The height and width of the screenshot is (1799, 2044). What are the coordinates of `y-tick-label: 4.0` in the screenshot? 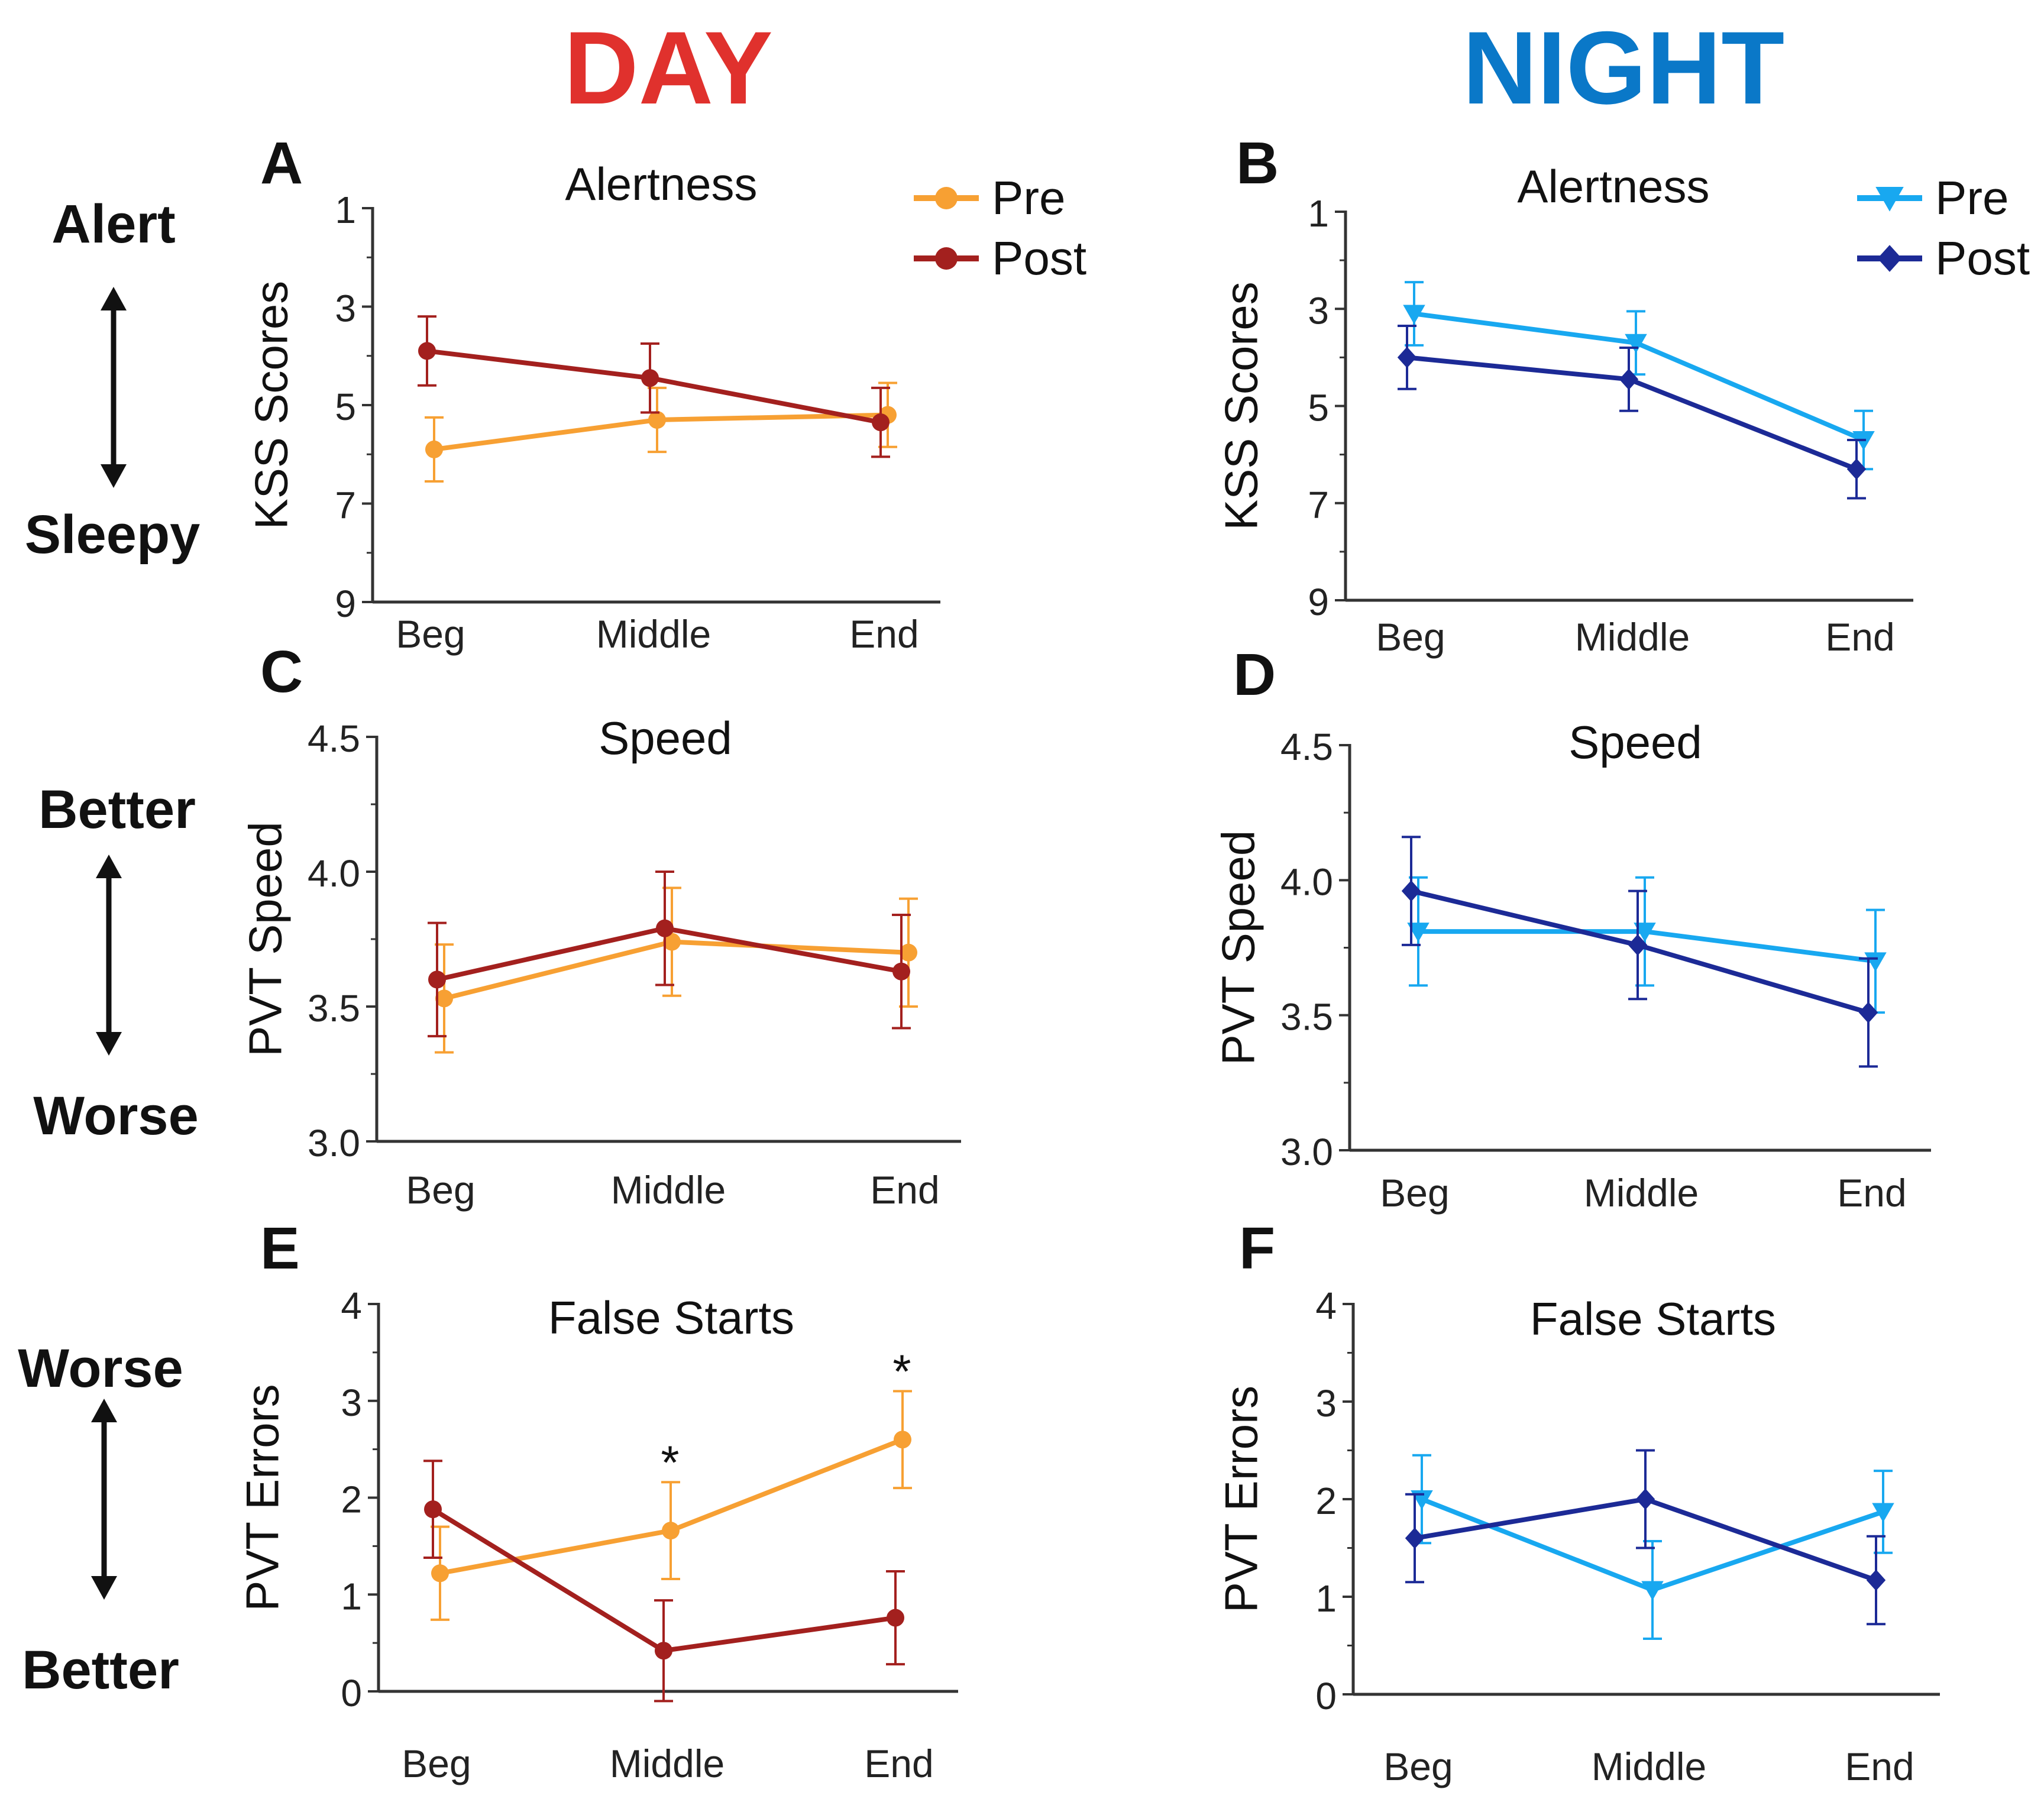 It's located at (1306, 881).